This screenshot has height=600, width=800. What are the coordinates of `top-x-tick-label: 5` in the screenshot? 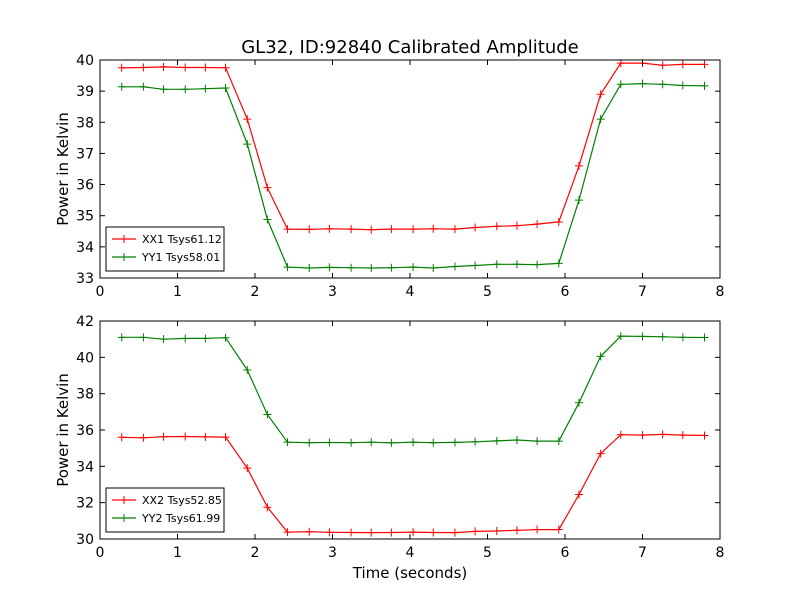 It's located at (487, 292).